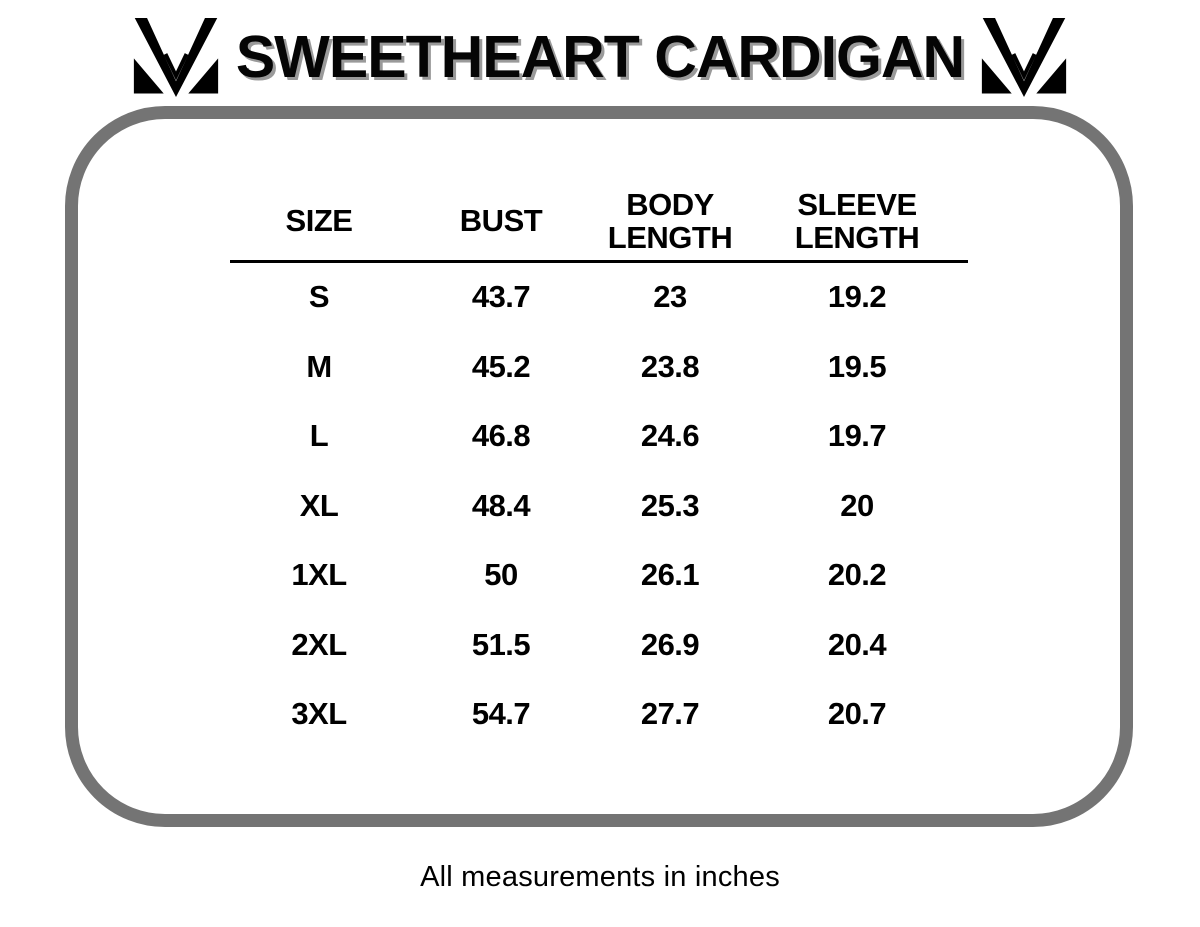 Image resolution: width=1200 pixels, height=927 pixels. What do you see at coordinates (600, 877) in the screenshot?
I see `measurements-note: All measurements in inches` at bounding box center [600, 877].